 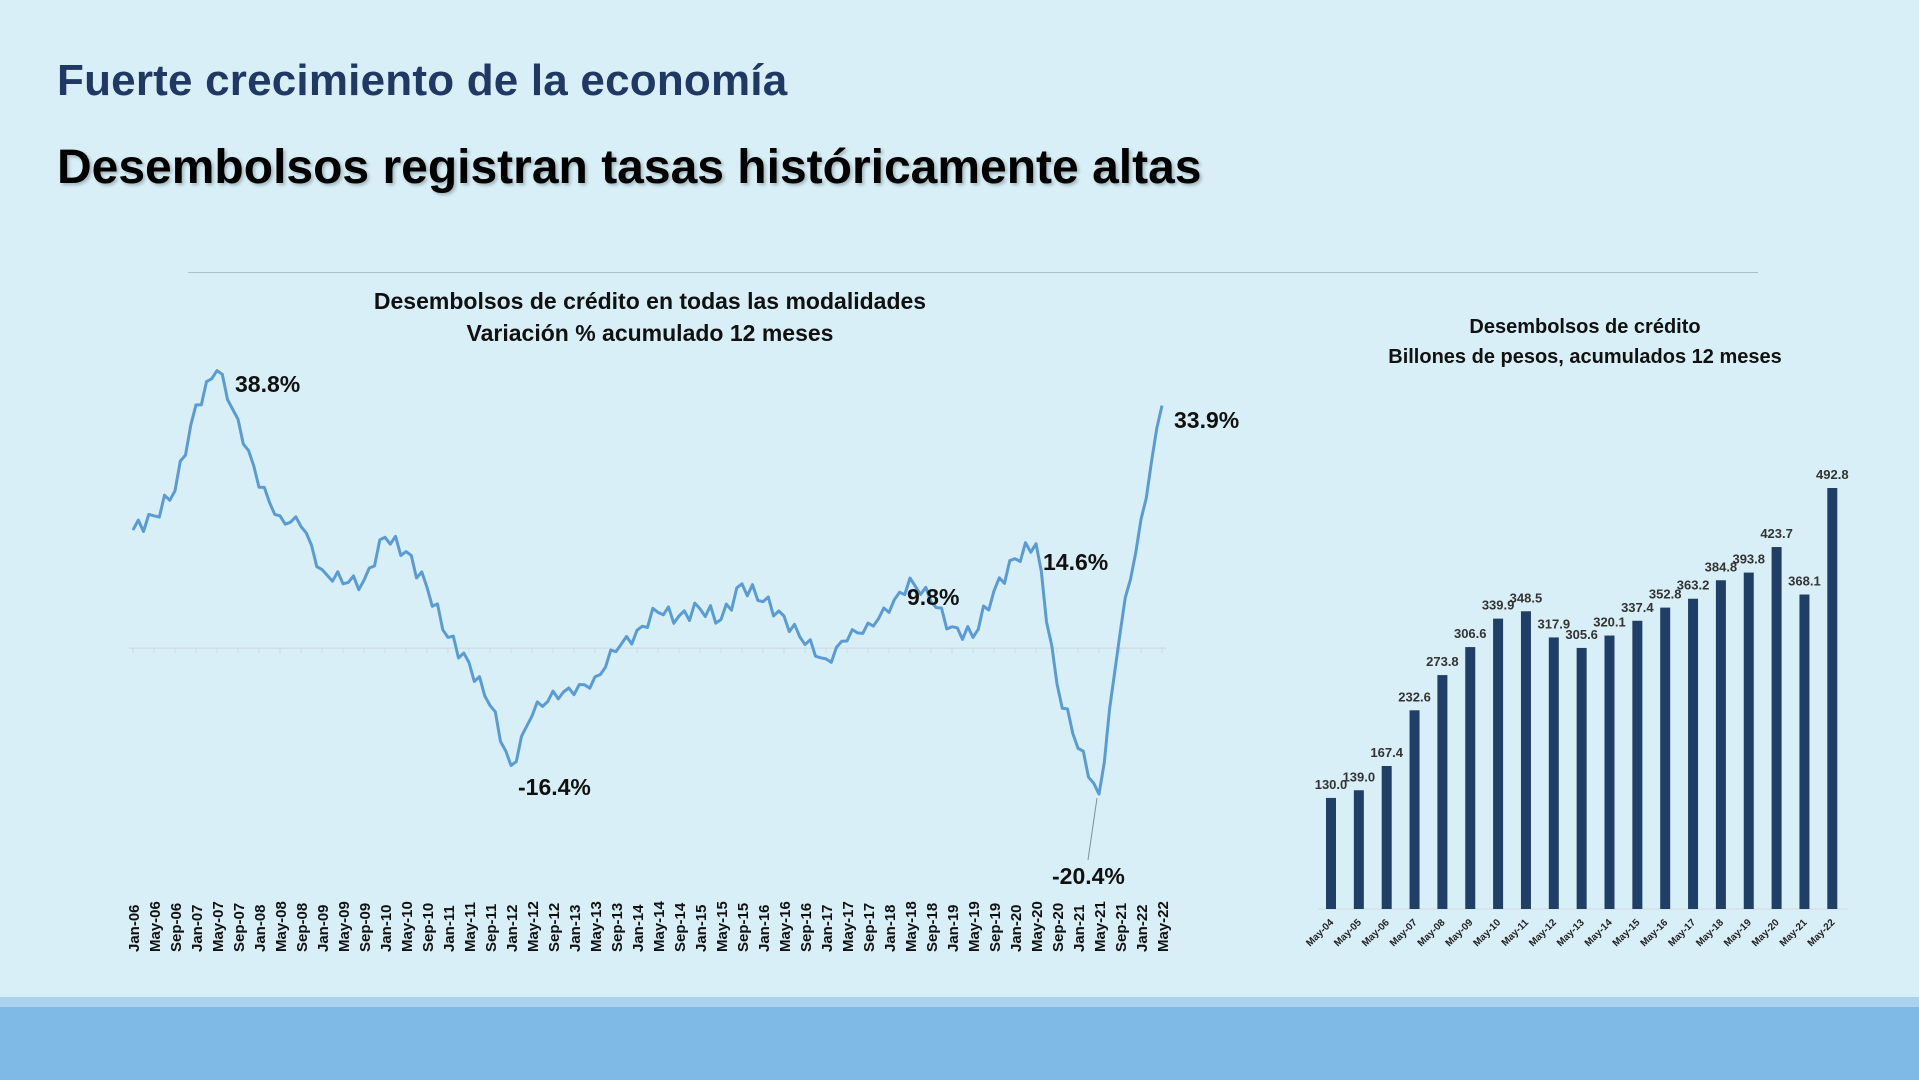 I want to click on x-tick-label: Jan-12, so click(x=512, y=928).